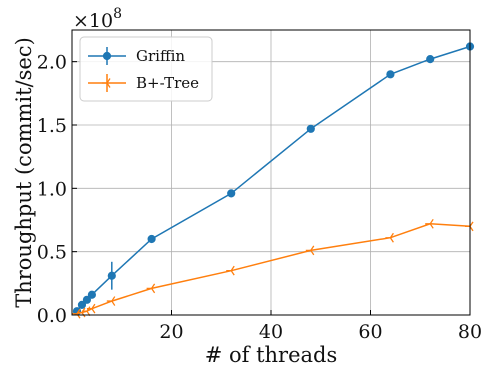  I want to click on legend-item: Griffin, so click(136, 56).